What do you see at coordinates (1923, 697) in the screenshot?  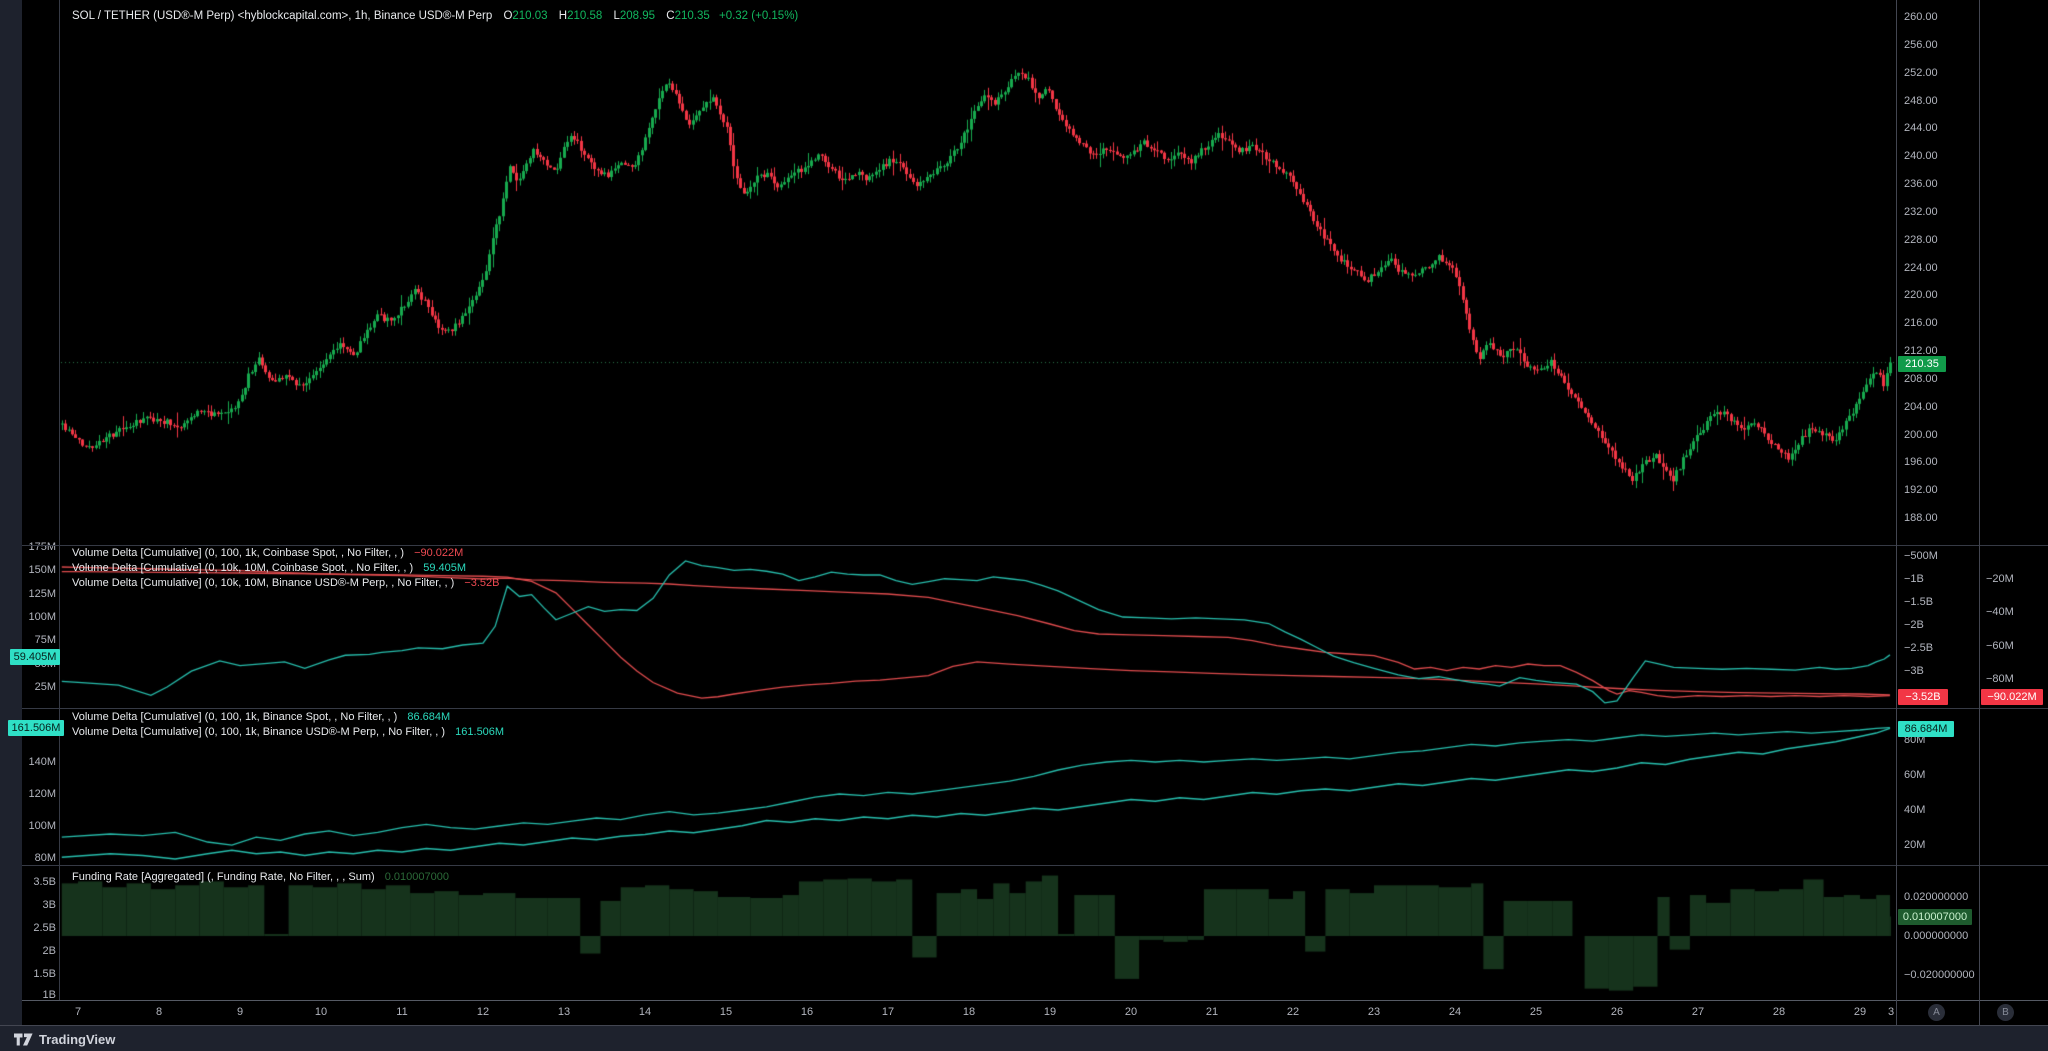 I see `vd-perp-tag: −3.52B` at bounding box center [1923, 697].